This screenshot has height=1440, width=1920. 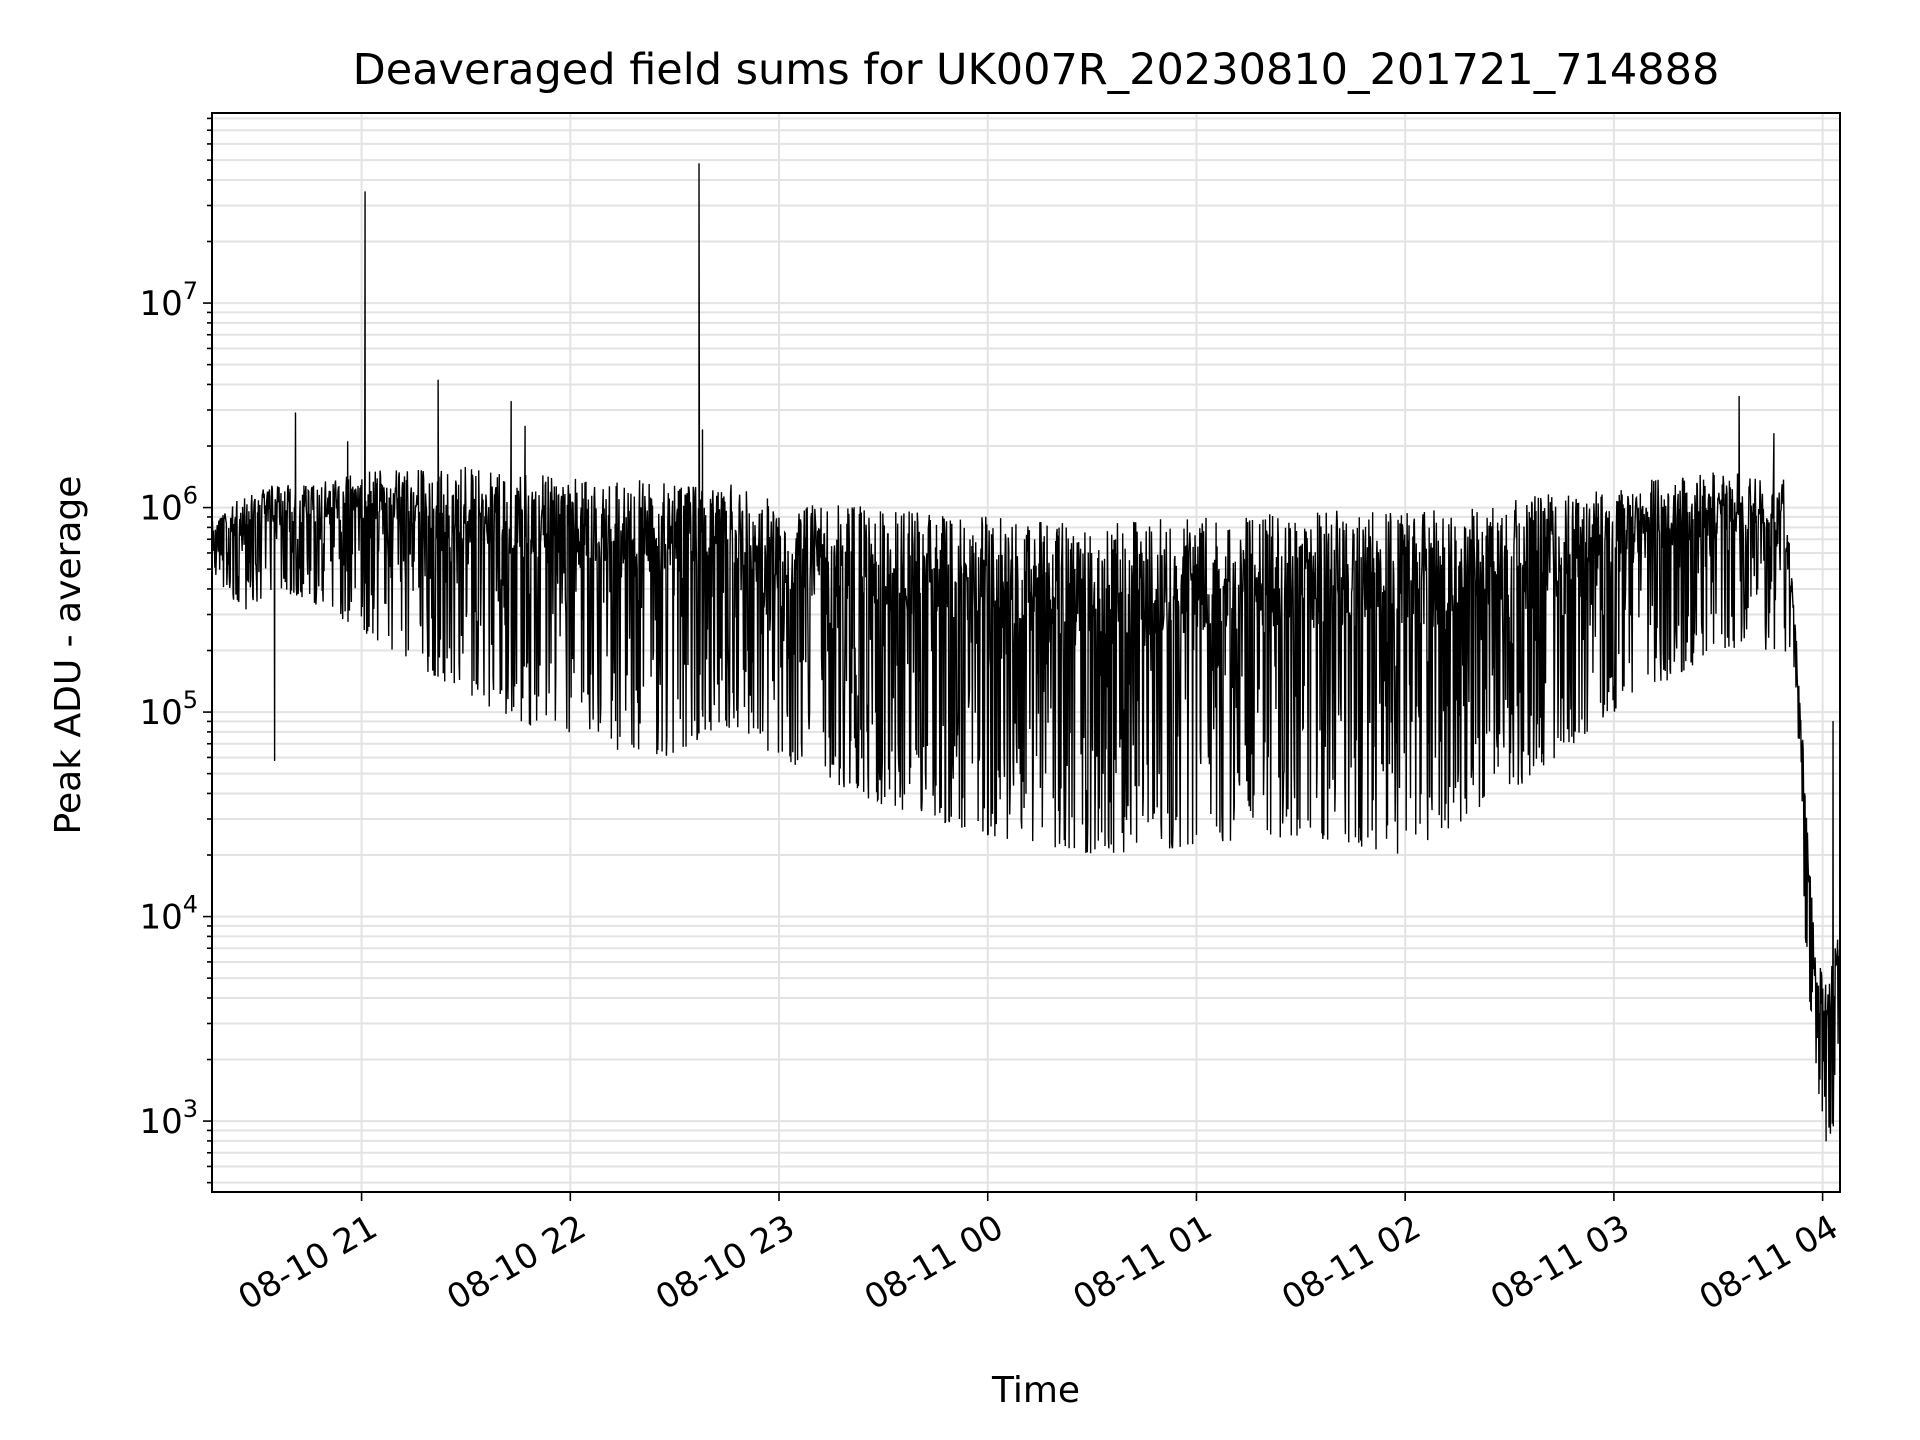 I want to click on y-axis-label: Peak ADU - average, so click(x=68, y=655).